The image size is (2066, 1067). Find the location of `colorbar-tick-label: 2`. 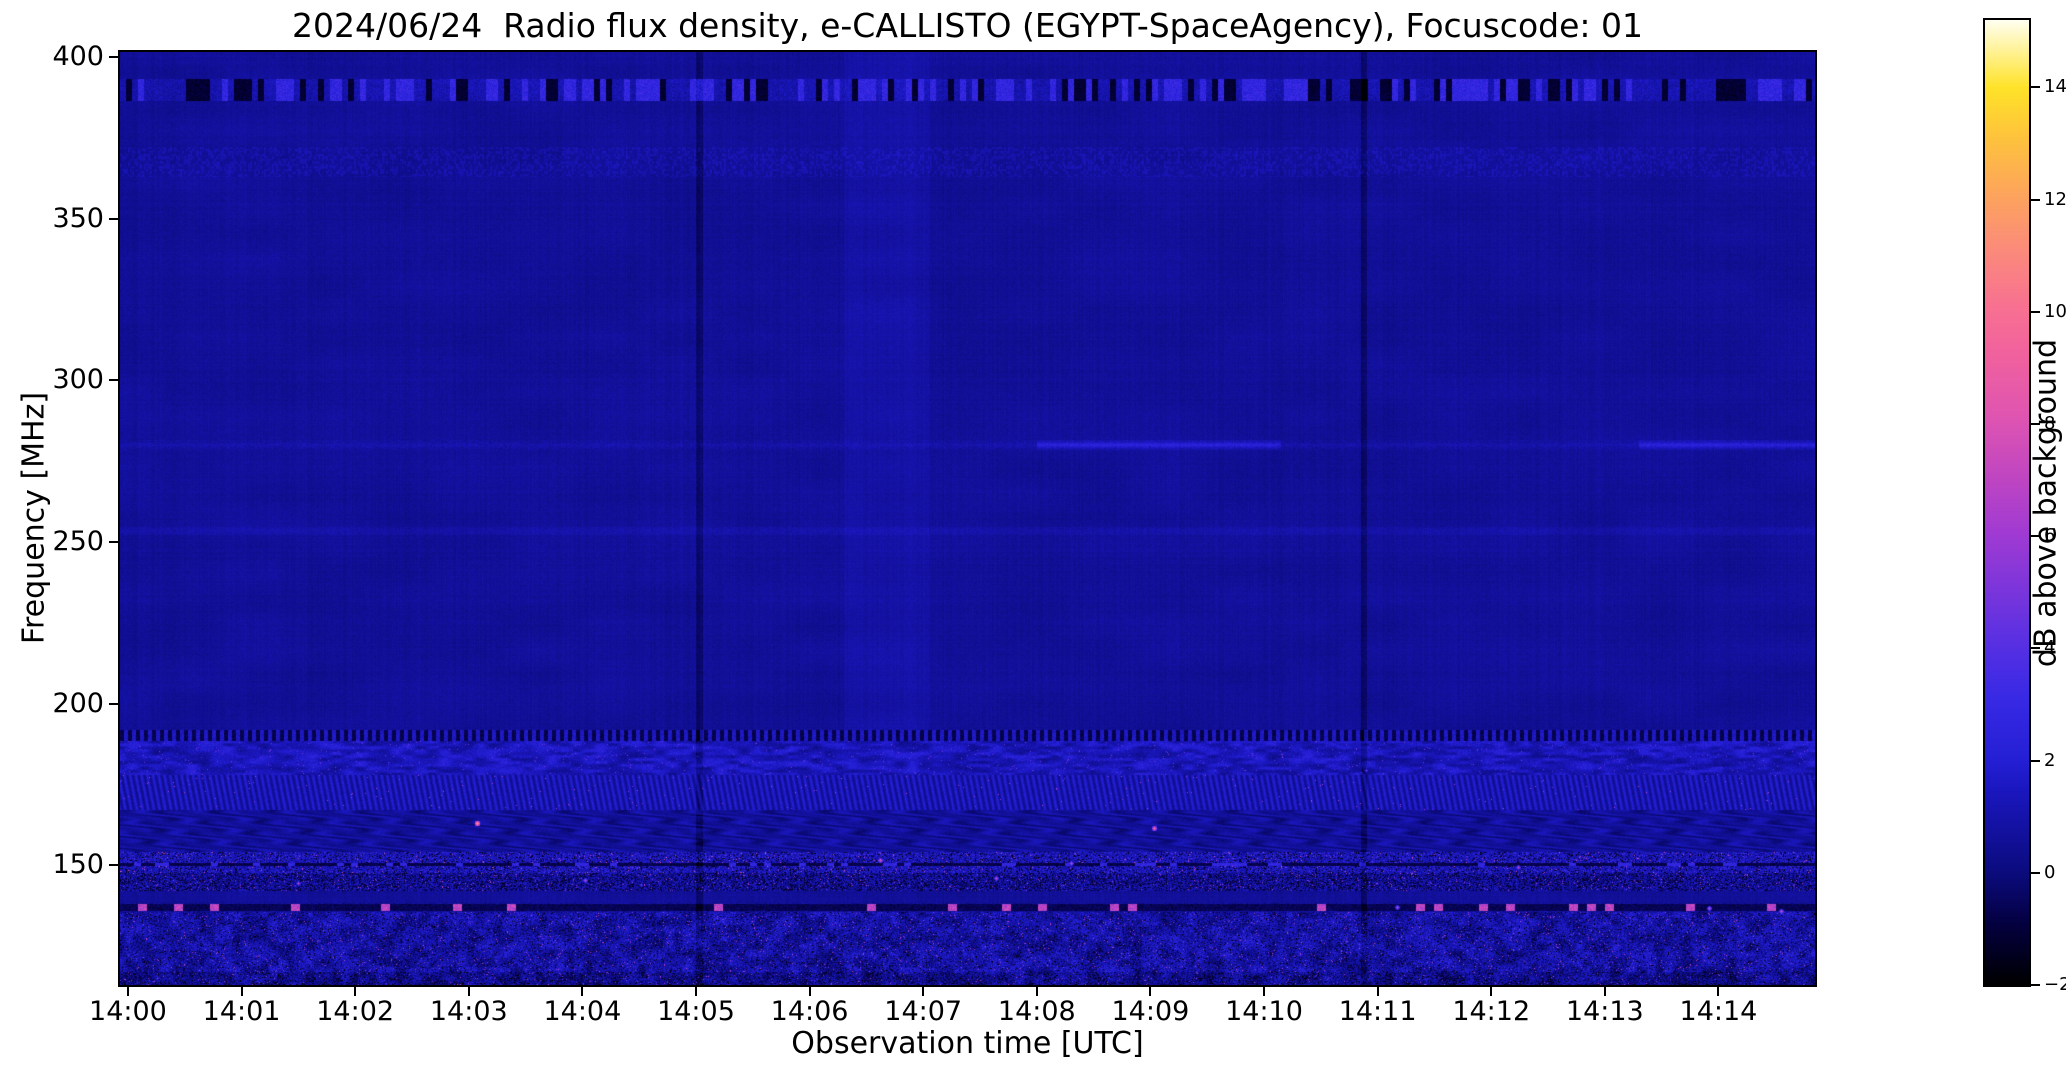

colorbar-tick-label: 2 is located at coordinates (2050, 760).